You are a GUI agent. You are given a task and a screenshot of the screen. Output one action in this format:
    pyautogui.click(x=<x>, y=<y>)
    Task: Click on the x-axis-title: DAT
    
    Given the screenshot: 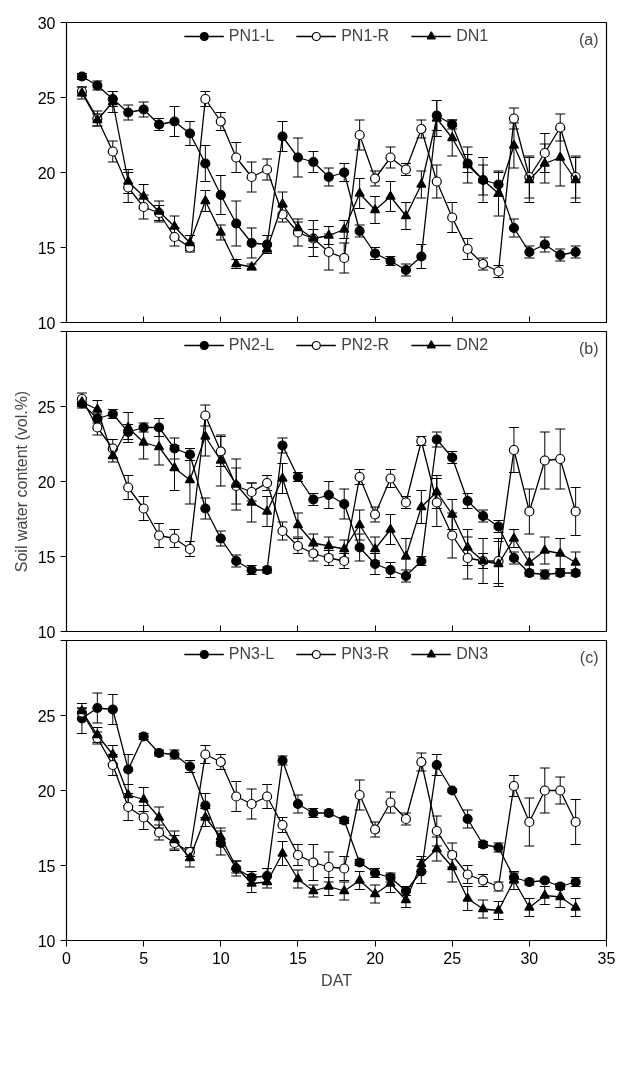 What is the action you would take?
    pyautogui.click(x=337, y=980)
    